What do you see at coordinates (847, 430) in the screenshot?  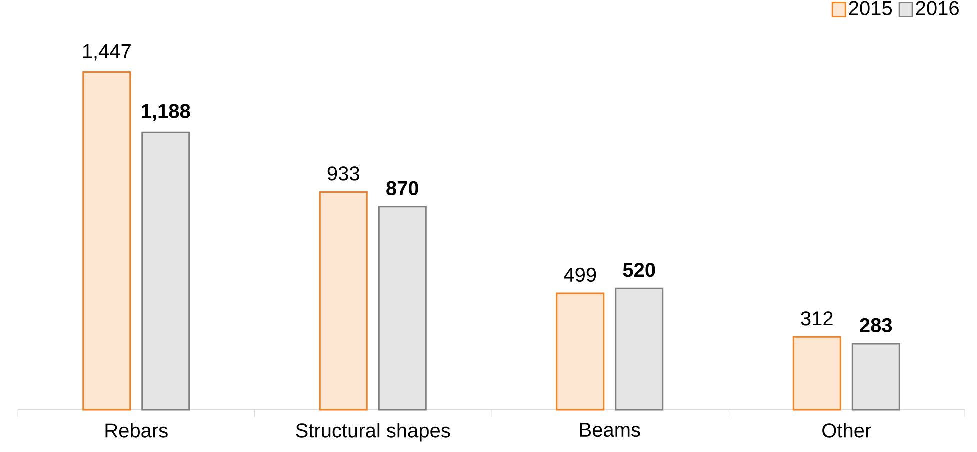 I see `x-tick-label: Other` at bounding box center [847, 430].